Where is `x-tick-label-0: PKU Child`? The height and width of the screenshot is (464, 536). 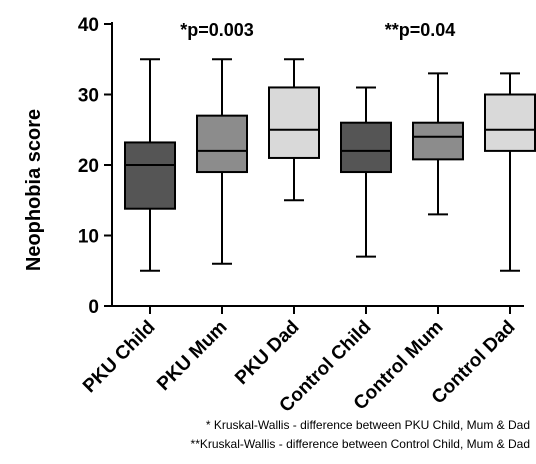
x-tick-label-0: PKU Child is located at coordinates (119, 357).